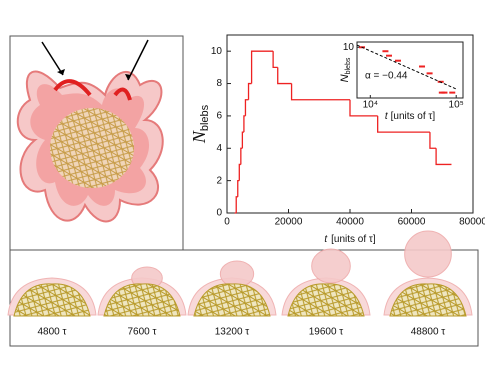  What do you see at coordinates (428, 332) in the screenshot?
I see `snapshot-label: 48800 τ` at bounding box center [428, 332].